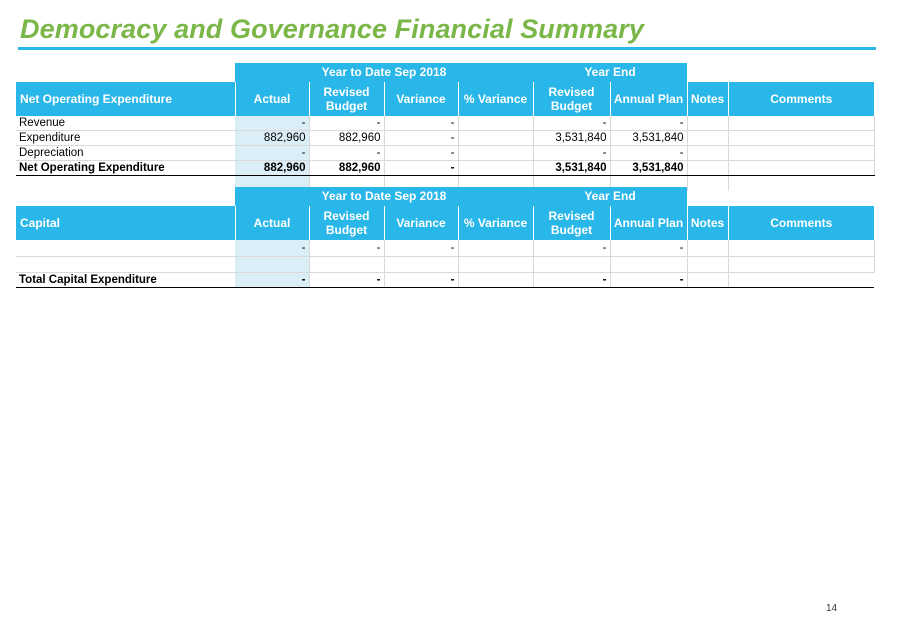 The height and width of the screenshot is (635, 906). Describe the element at coordinates (572, 138) in the screenshot. I see `cell-ye-revised-budget: 3,531,840` at that location.